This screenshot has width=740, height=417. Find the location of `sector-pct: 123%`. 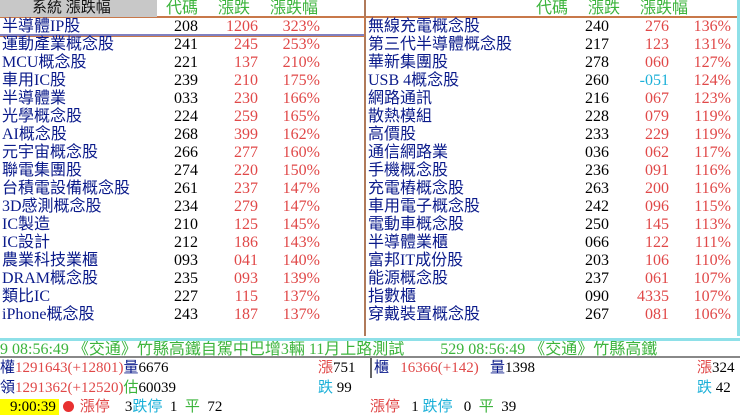

sector-pct: 123% is located at coordinates (712, 98).